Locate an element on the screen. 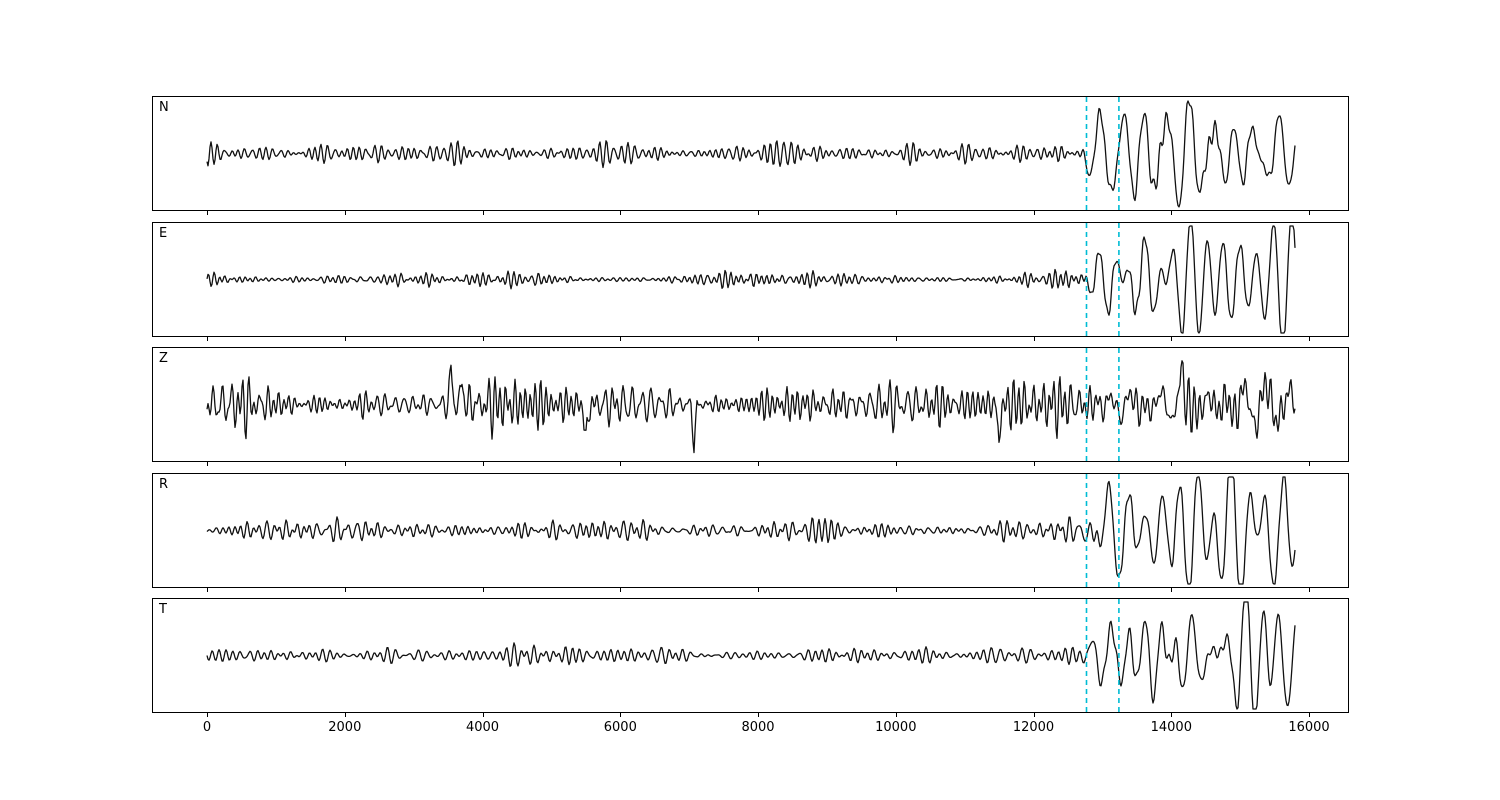 The image size is (1500, 800). x-tick-label: 0 is located at coordinates (207, 727).